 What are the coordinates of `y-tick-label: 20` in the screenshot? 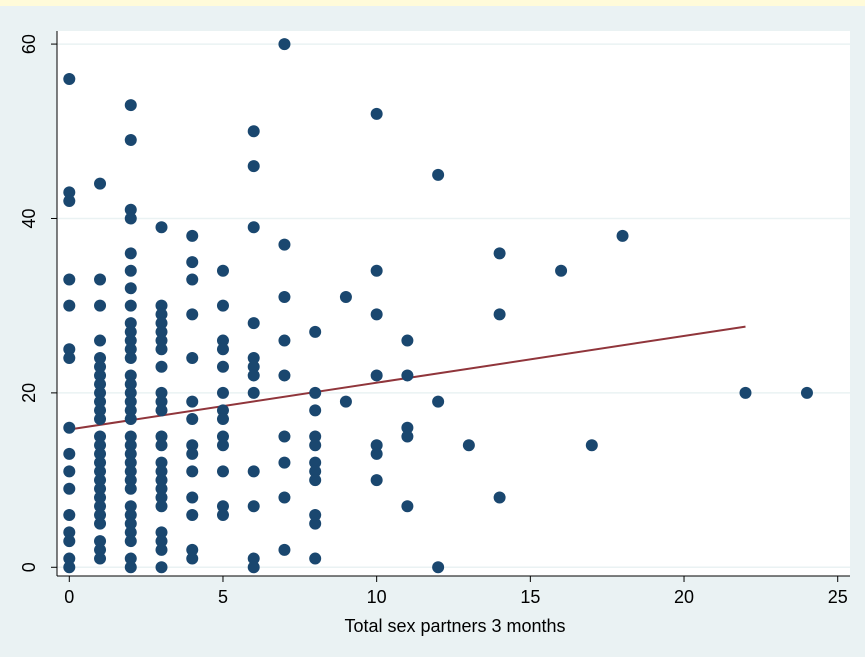 It's located at (29, 393).